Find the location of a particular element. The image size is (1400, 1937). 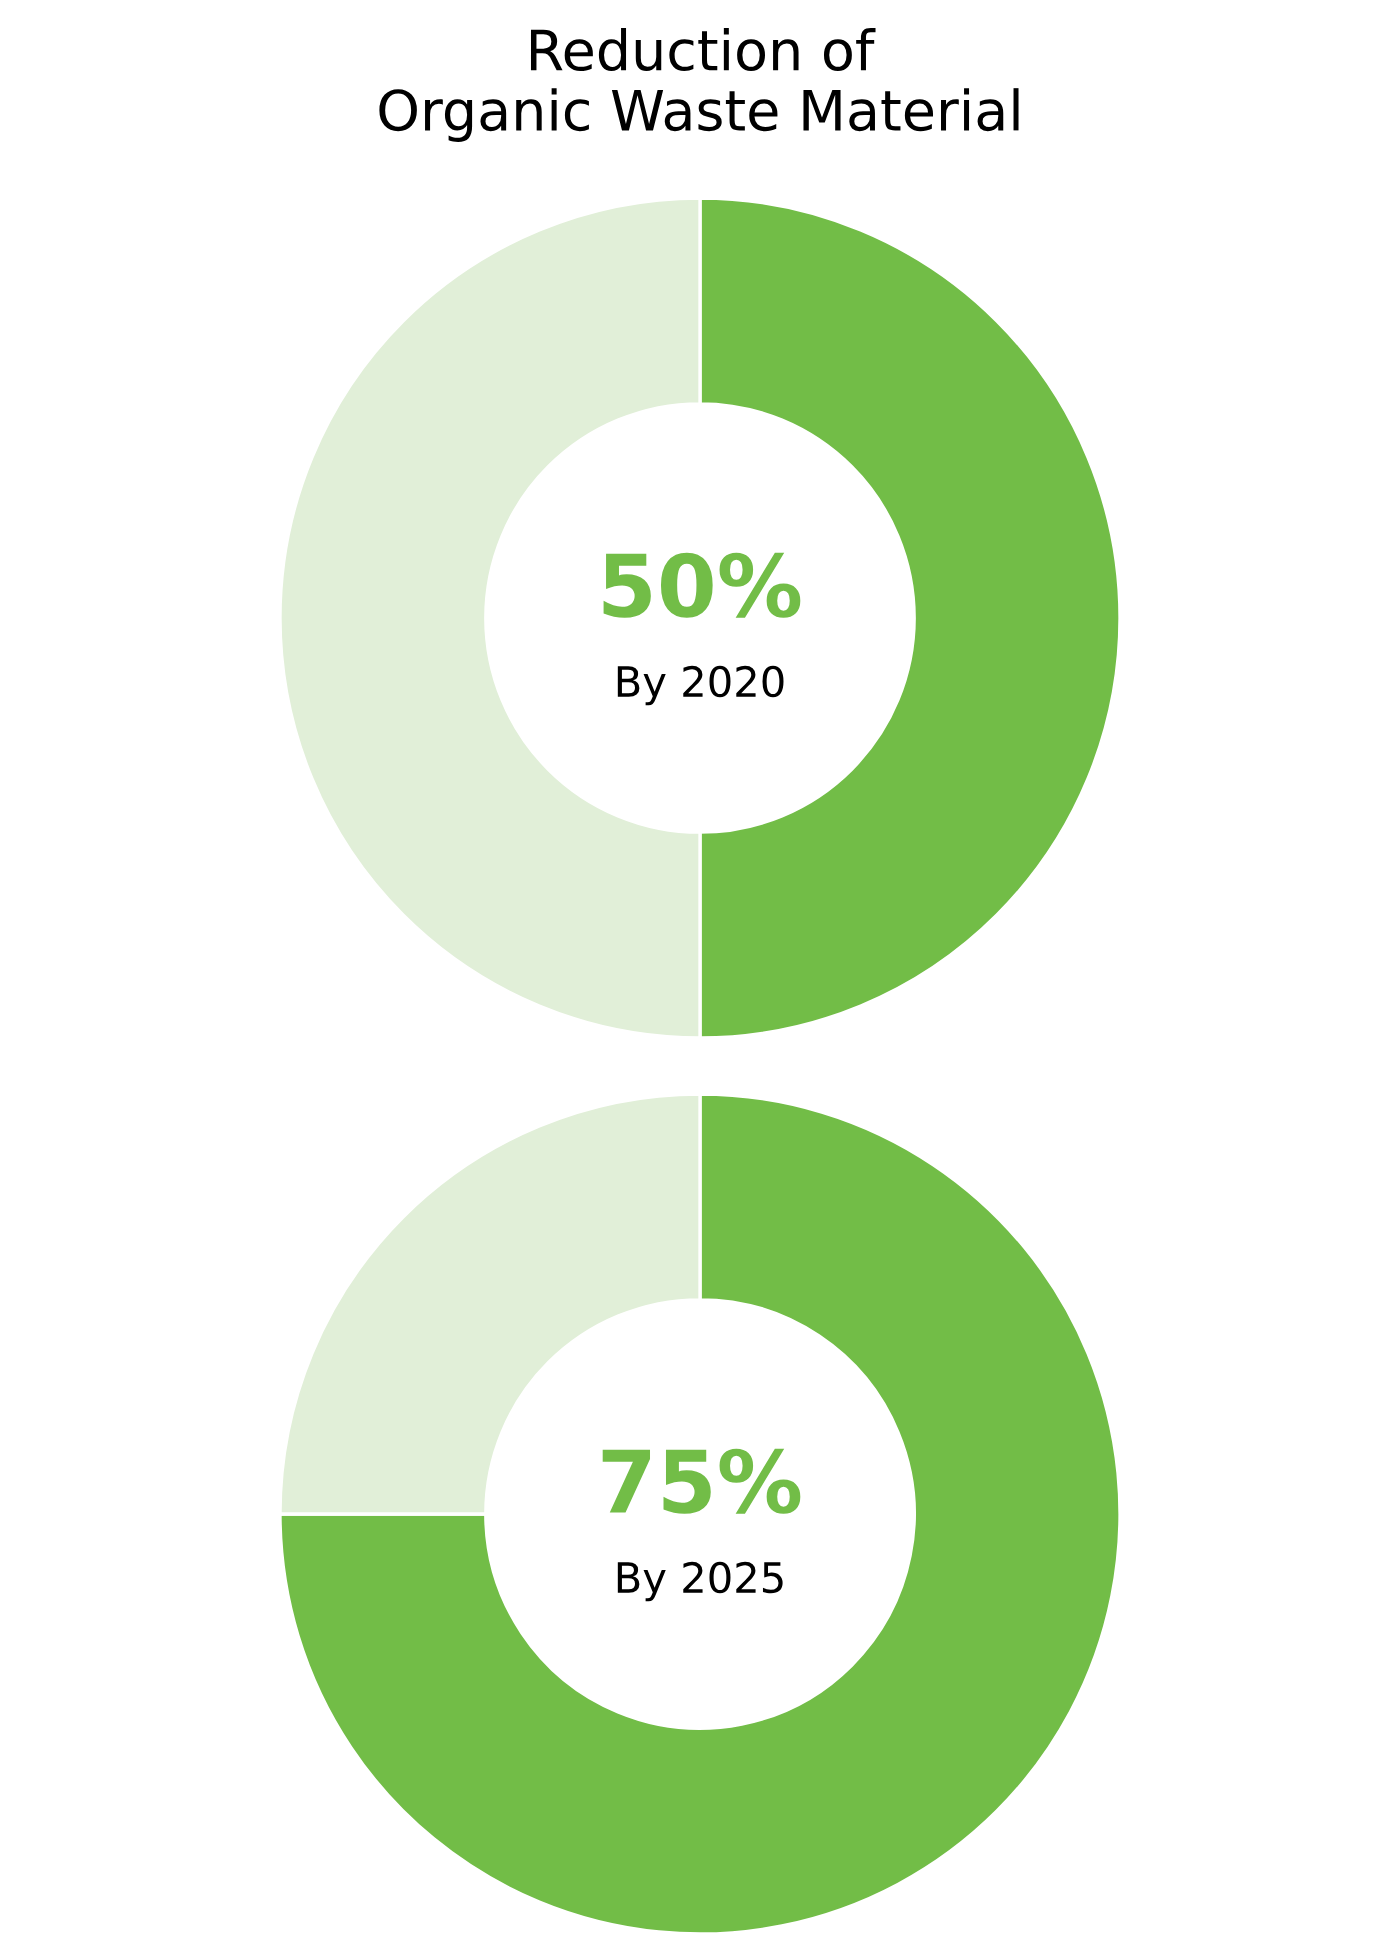

chart-title: Reduction of Organic Waste Material is located at coordinates (699, 85).